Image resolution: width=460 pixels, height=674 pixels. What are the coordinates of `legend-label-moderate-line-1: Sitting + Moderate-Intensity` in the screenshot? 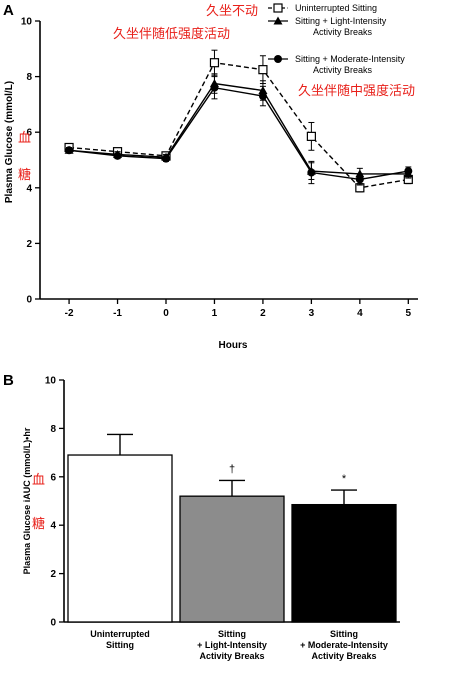 It's located at (350, 59).